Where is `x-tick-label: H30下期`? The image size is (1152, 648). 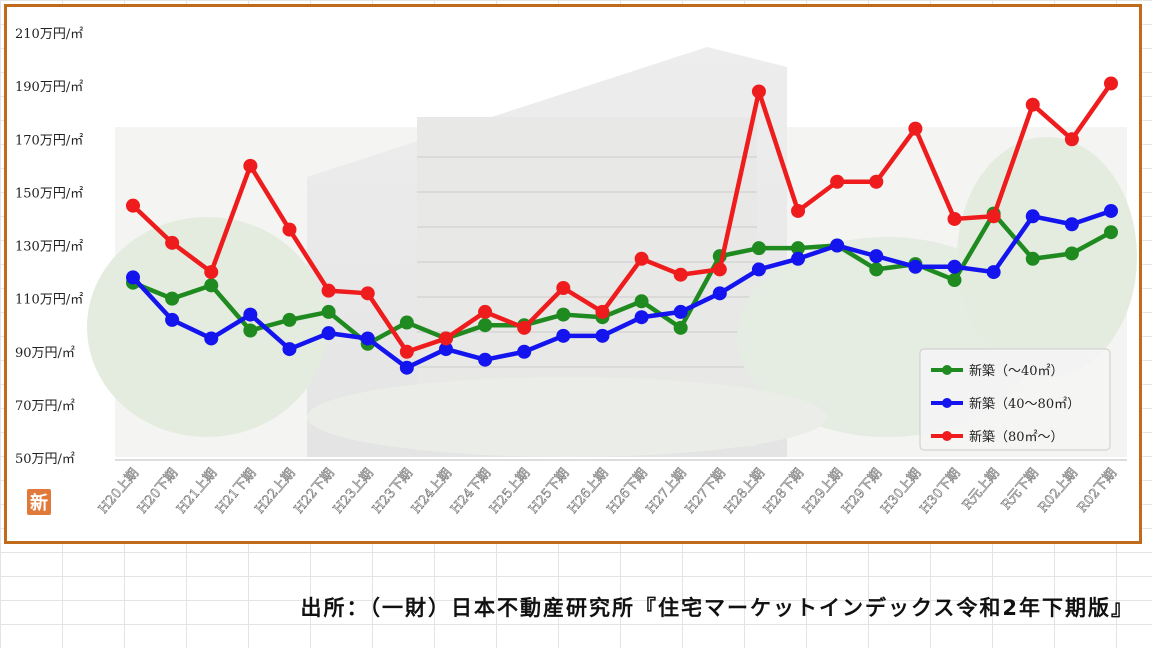 x-tick-label: H30下期 is located at coordinates (940, 491).